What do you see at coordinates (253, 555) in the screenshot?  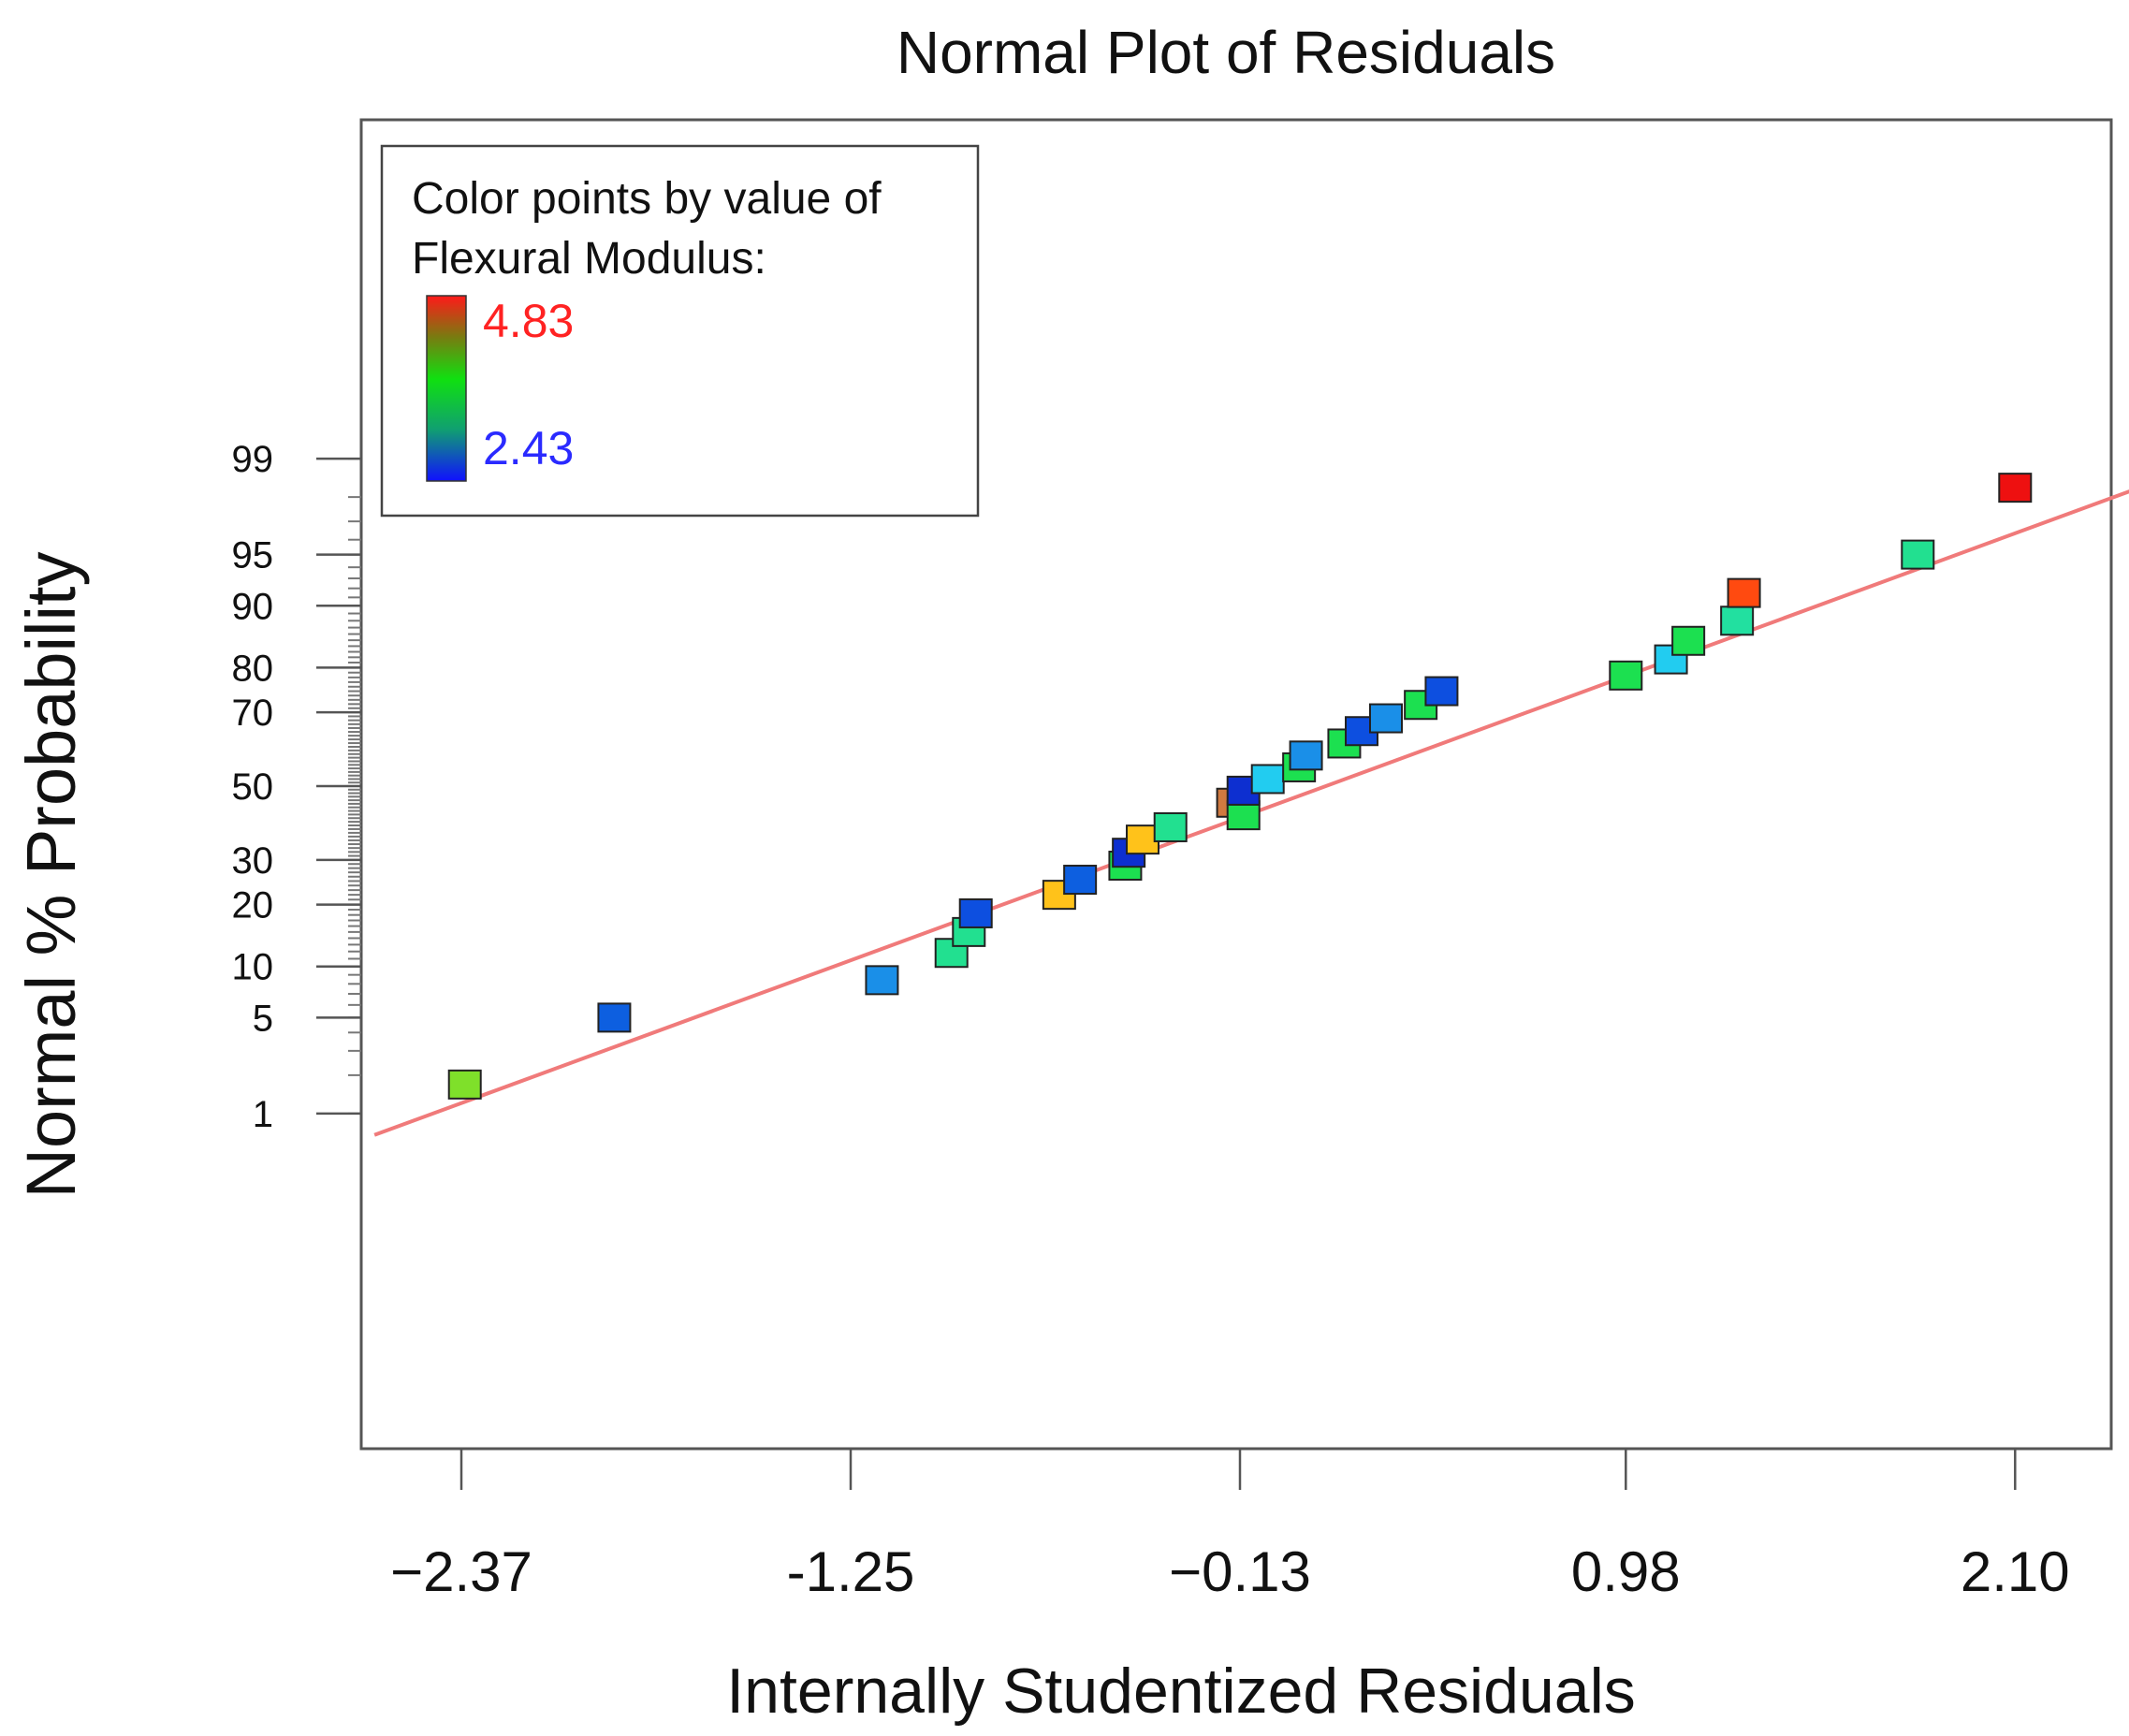 I see `y-tick-label: 95` at bounding box center [253, 555].